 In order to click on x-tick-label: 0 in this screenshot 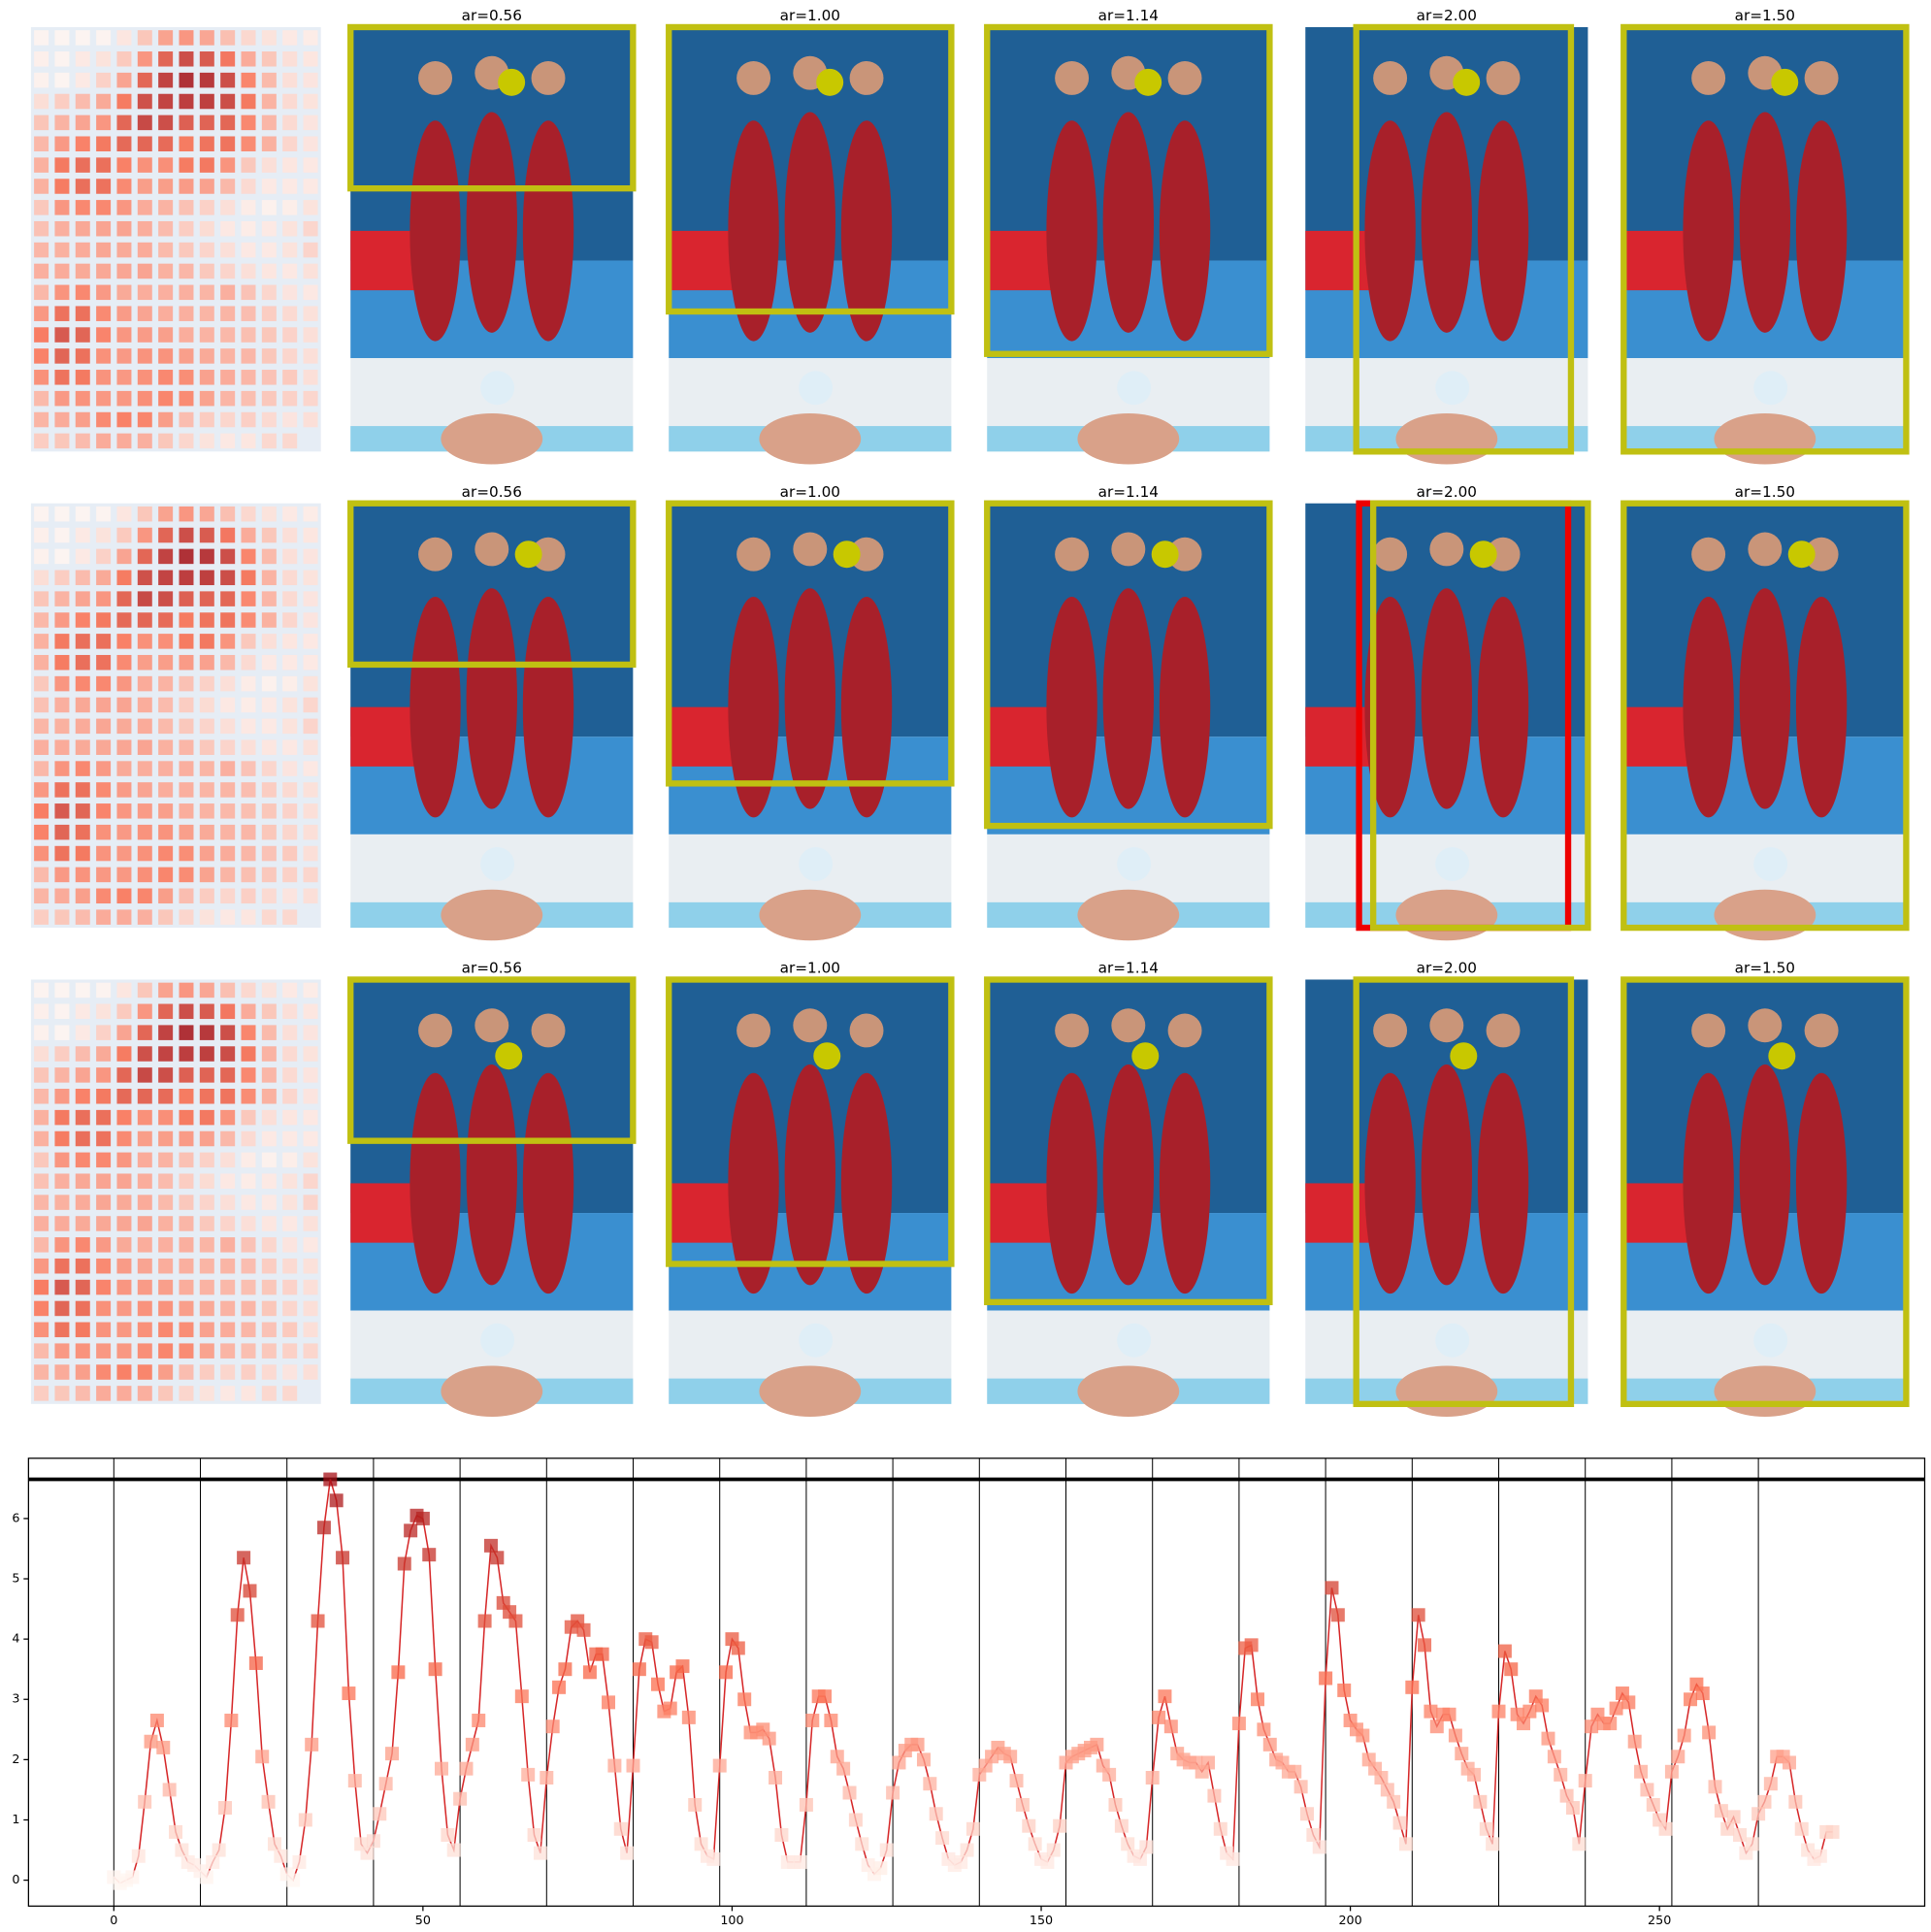, I will do `click(113, 1920)`.